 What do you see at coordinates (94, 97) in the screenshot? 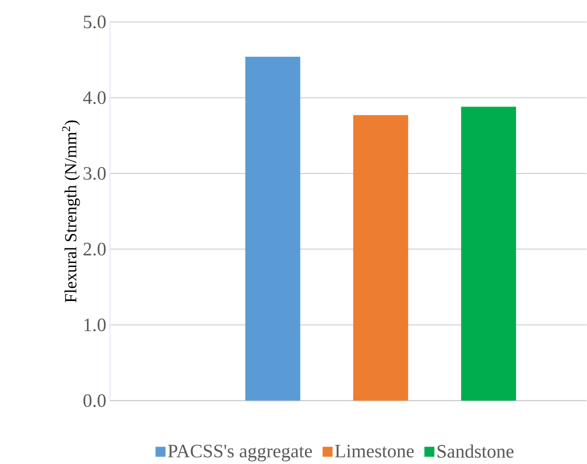
I see `y-tick-label: 4.0` at bounding box center [94, 97].